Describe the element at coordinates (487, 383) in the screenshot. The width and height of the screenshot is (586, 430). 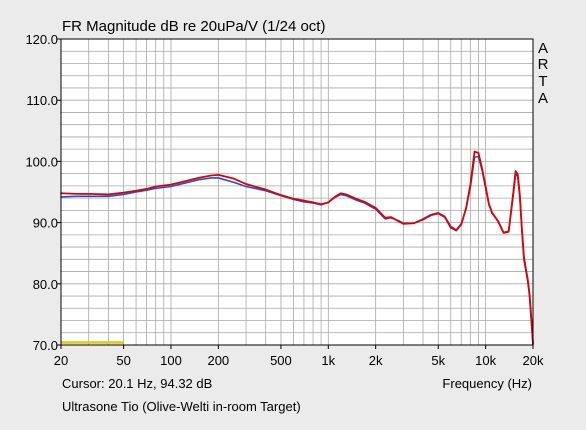
I see `x-axis-label: Frequency (Hz)` at that location.